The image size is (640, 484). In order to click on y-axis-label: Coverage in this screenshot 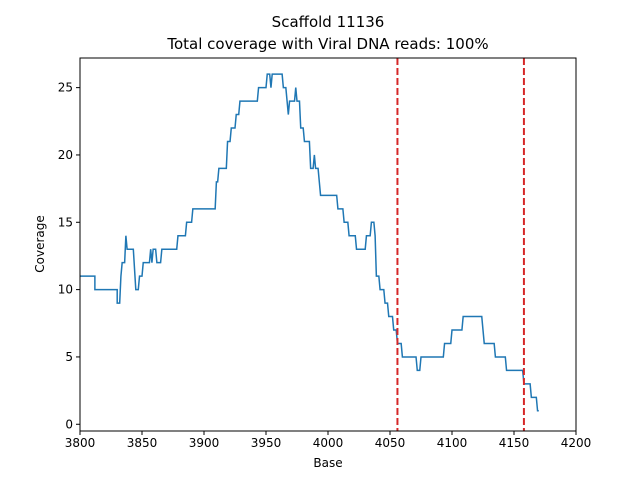, I will do `click(40, 244)`.